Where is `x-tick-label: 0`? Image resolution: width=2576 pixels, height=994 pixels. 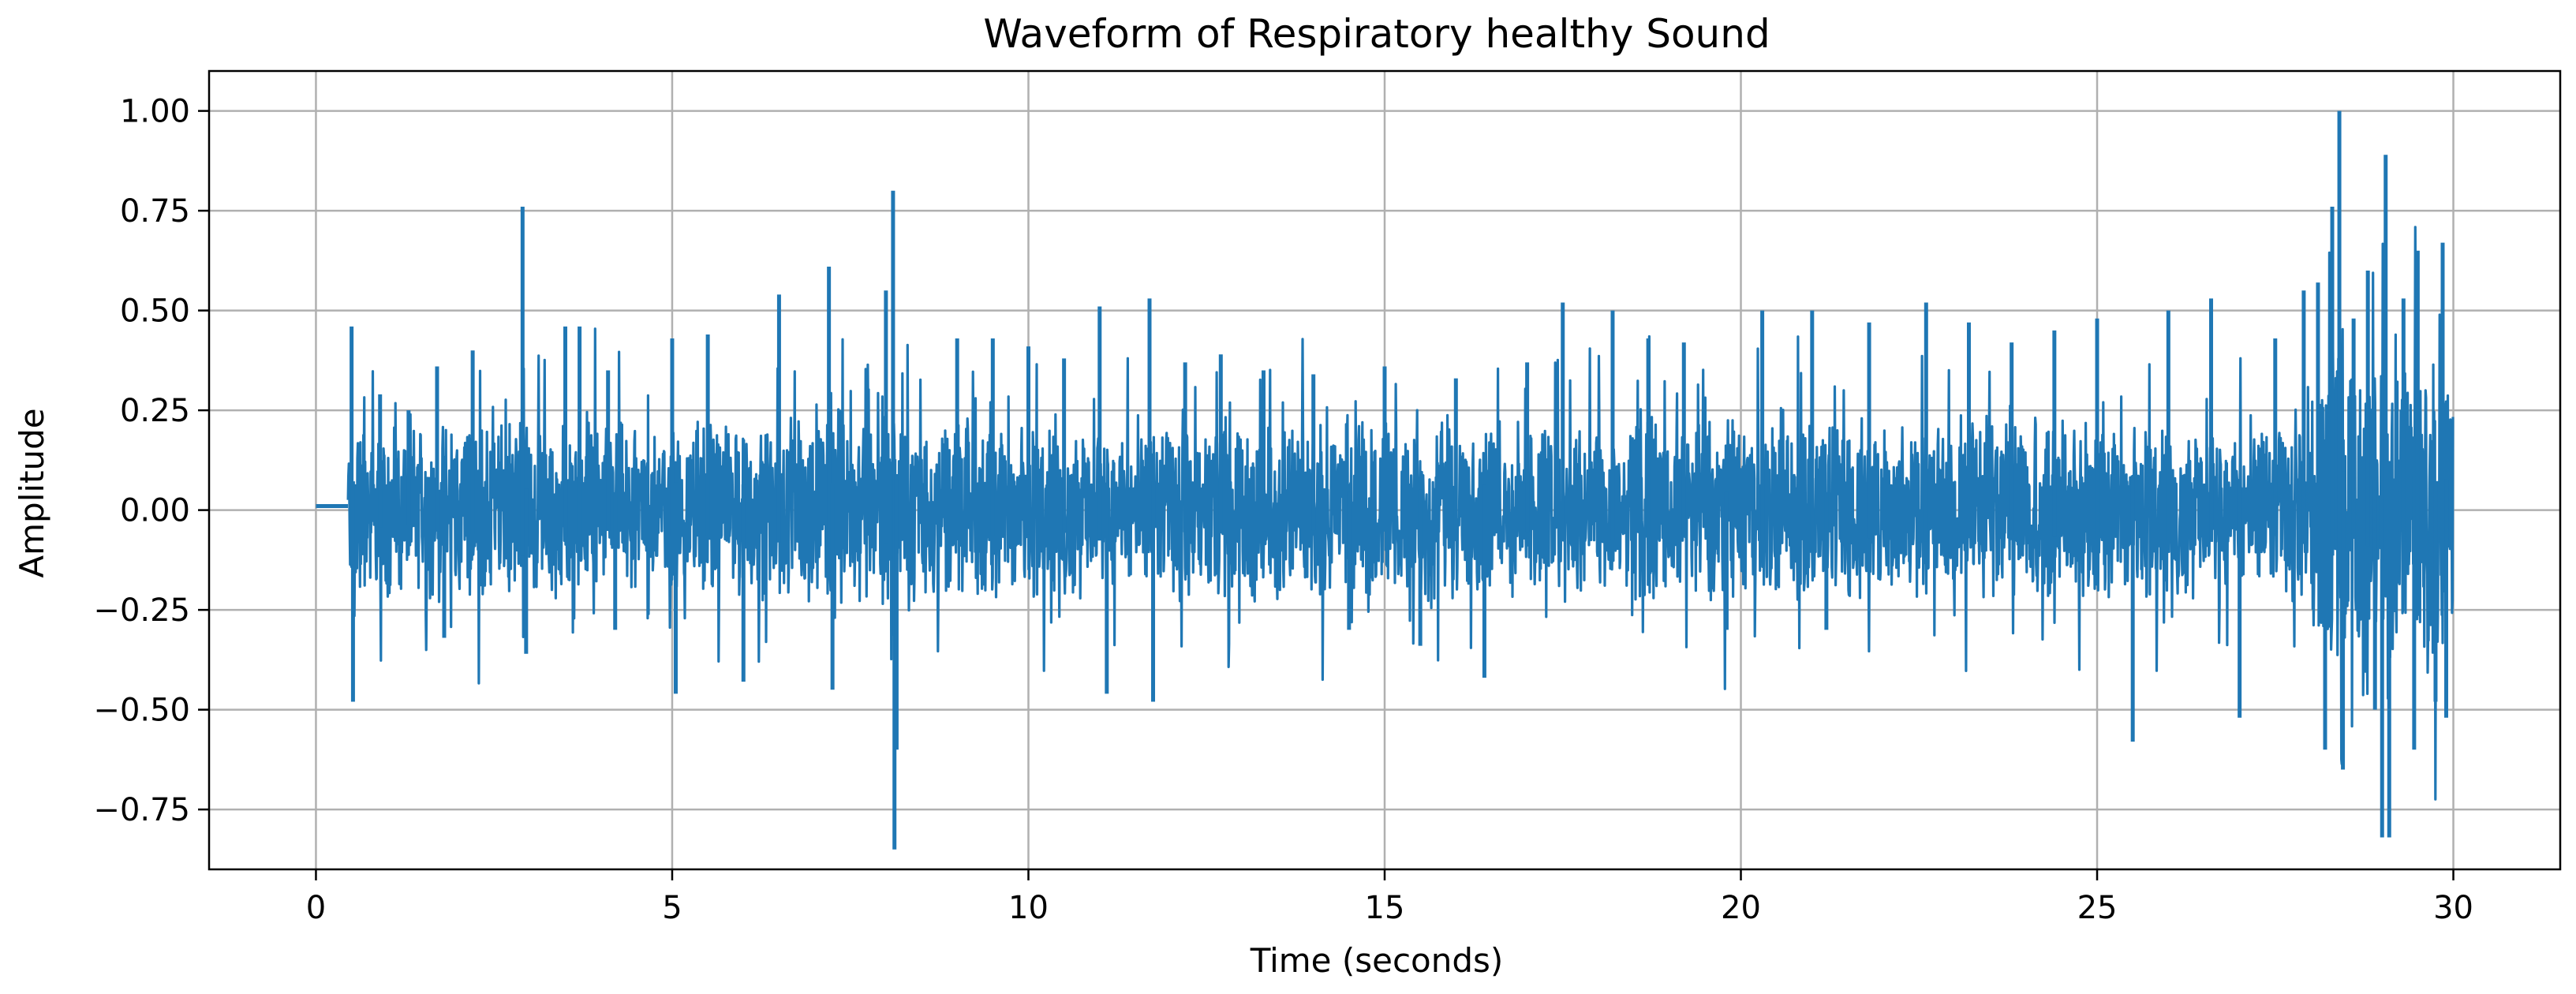
x-tick-label: 0 is located at coordinates (316, 908).